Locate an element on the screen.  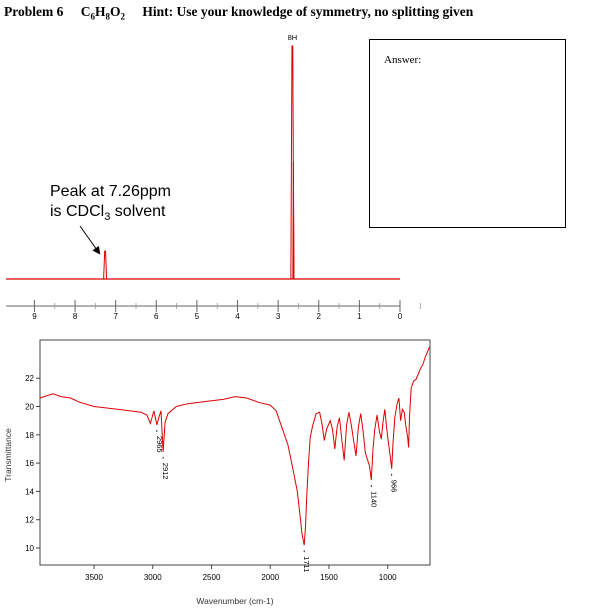
ir-peak-label: 1140 is located at coordinates (373, 499).